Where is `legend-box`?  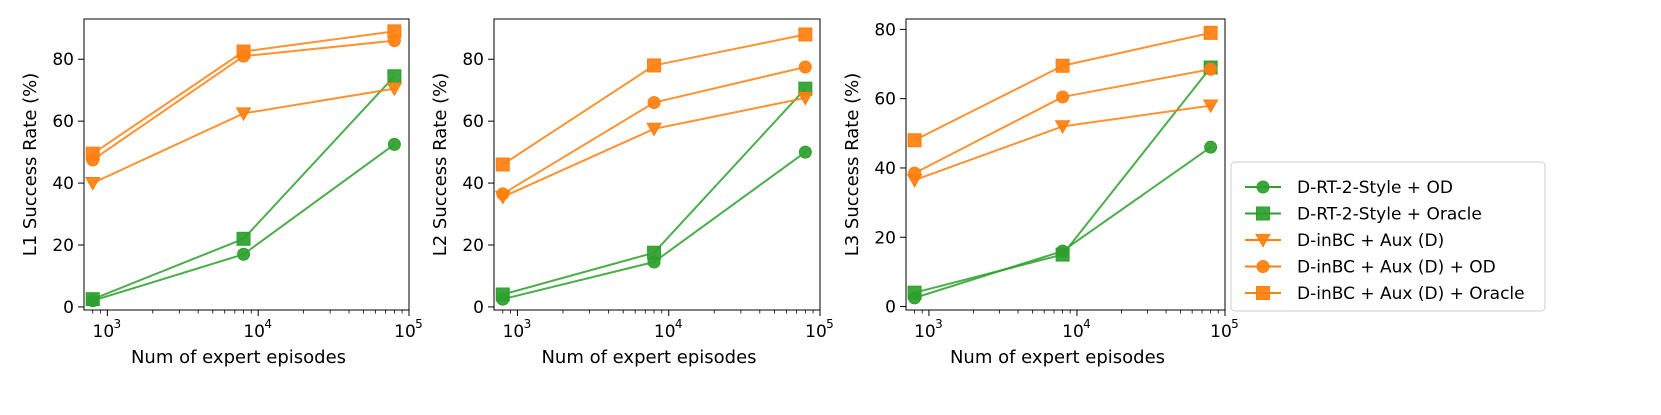 legend-box is located at coordinates (1388, 236).